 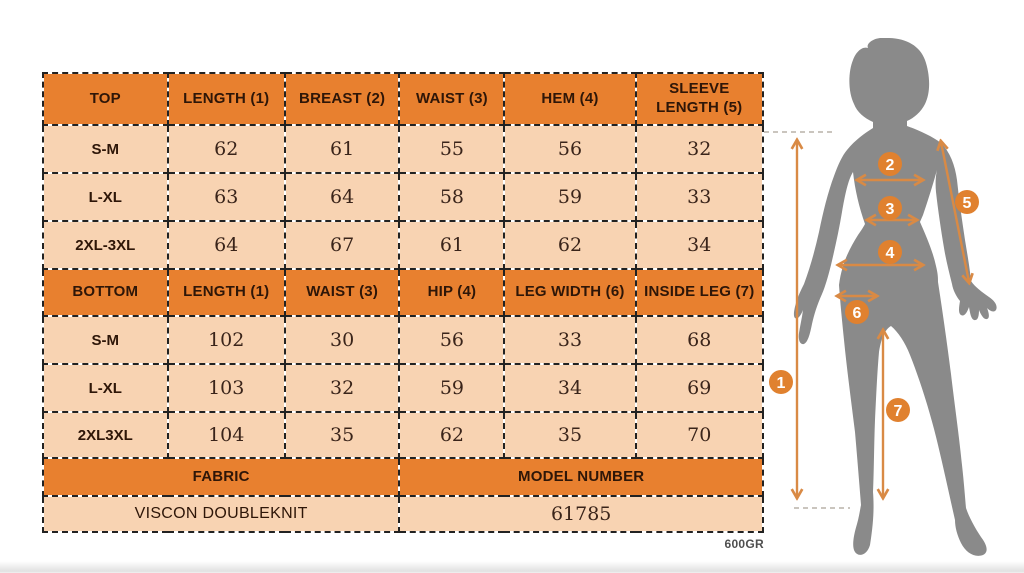 What do you see at coordinates (226, 197) in the screenshot?
I see `measurement-value: 63` at bounding box center [226, 197].